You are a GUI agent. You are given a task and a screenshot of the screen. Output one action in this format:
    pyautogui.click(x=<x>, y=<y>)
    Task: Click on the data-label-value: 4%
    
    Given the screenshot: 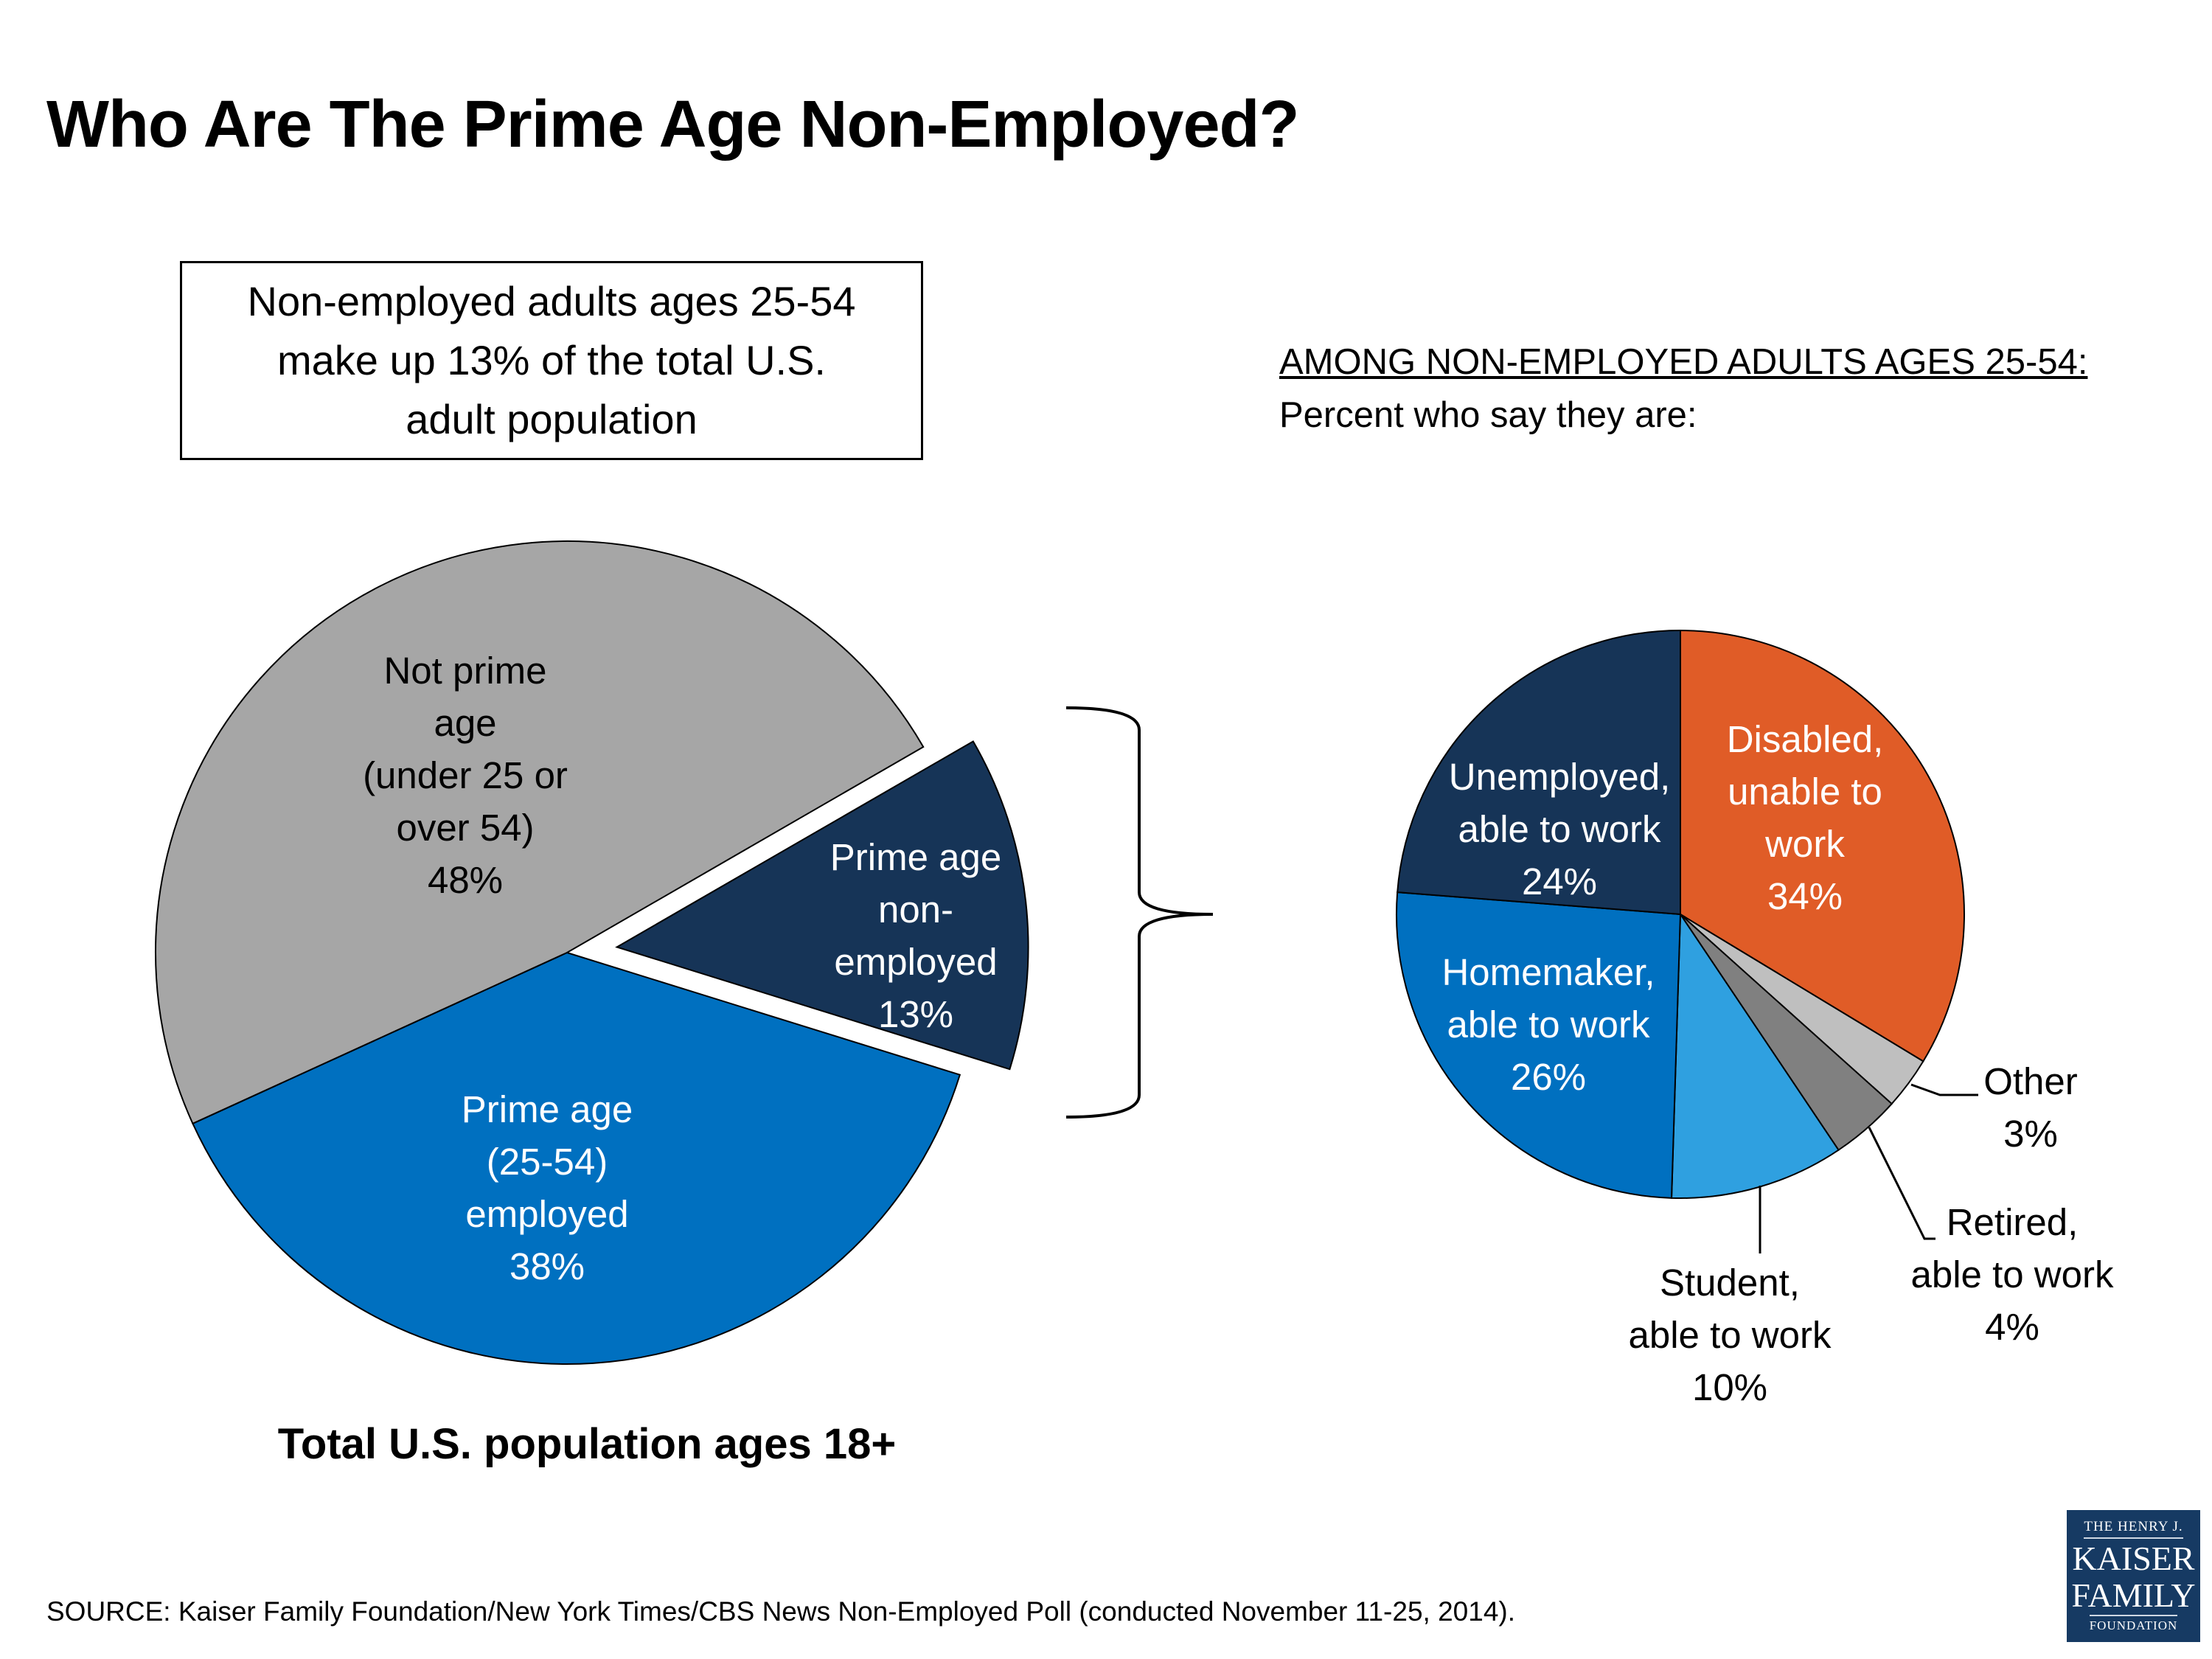 What is the action you would take?
    pyautogui.click(x=2012, y=1327)
    